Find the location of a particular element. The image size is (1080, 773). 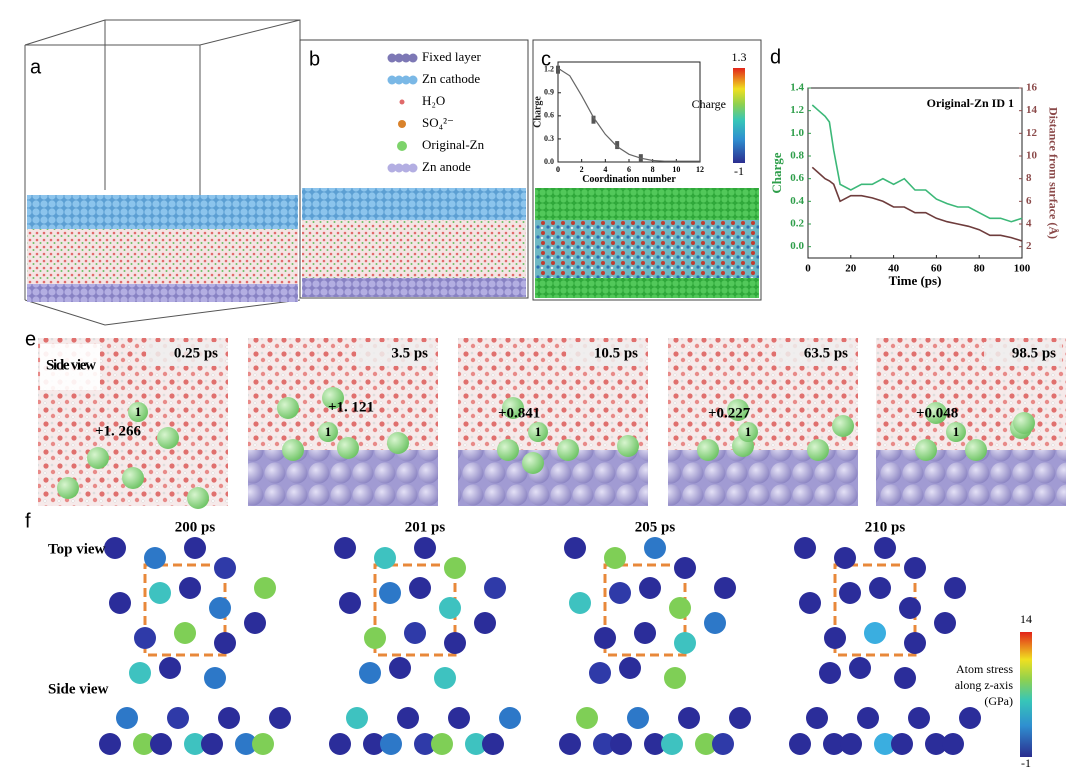

y2-tick-label: 4 is located at coordinates (1029, 224).